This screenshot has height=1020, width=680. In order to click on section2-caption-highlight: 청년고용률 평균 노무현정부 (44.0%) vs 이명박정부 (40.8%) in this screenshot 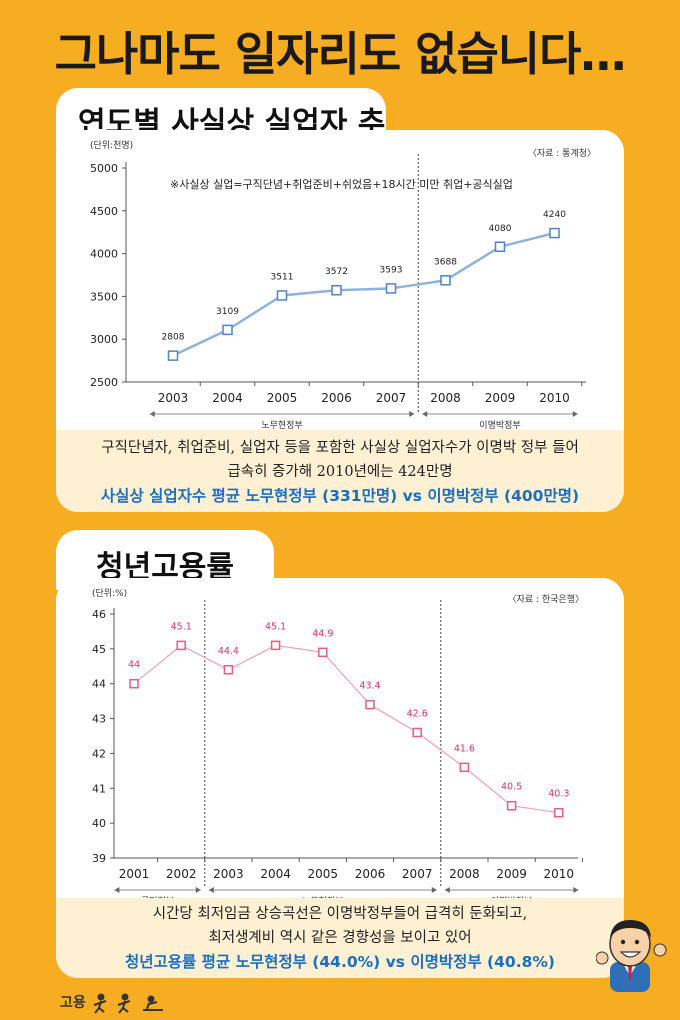, I will do `click(339, 962)`.